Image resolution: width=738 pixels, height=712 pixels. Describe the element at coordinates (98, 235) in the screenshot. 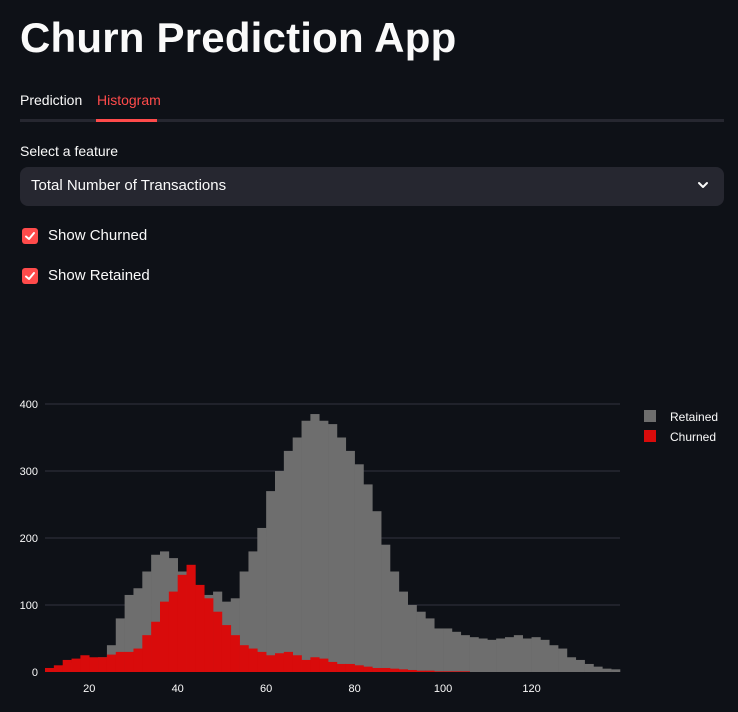

I see `show-churned-label: Show Churned` at that location.